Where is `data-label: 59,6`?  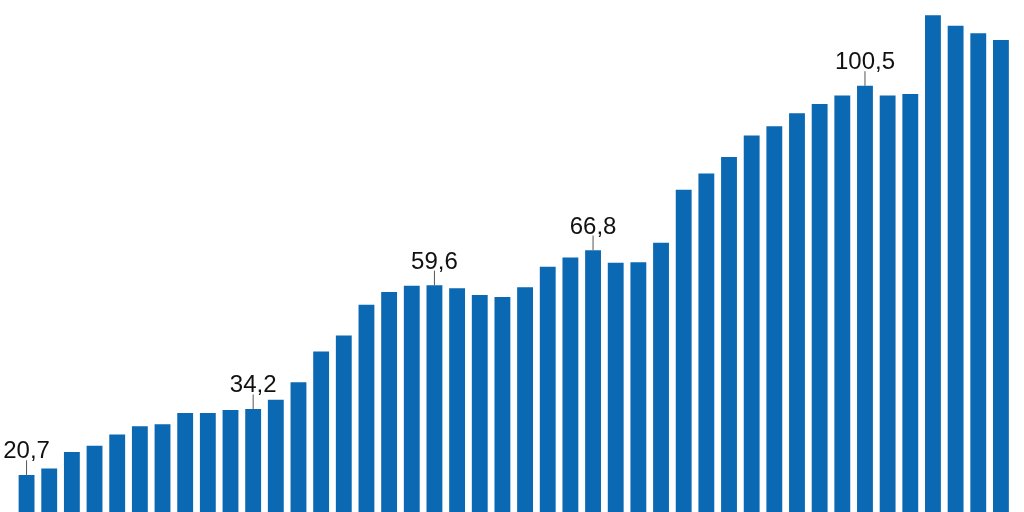
data-label: 59,6 is located at coordinates (434, 260).